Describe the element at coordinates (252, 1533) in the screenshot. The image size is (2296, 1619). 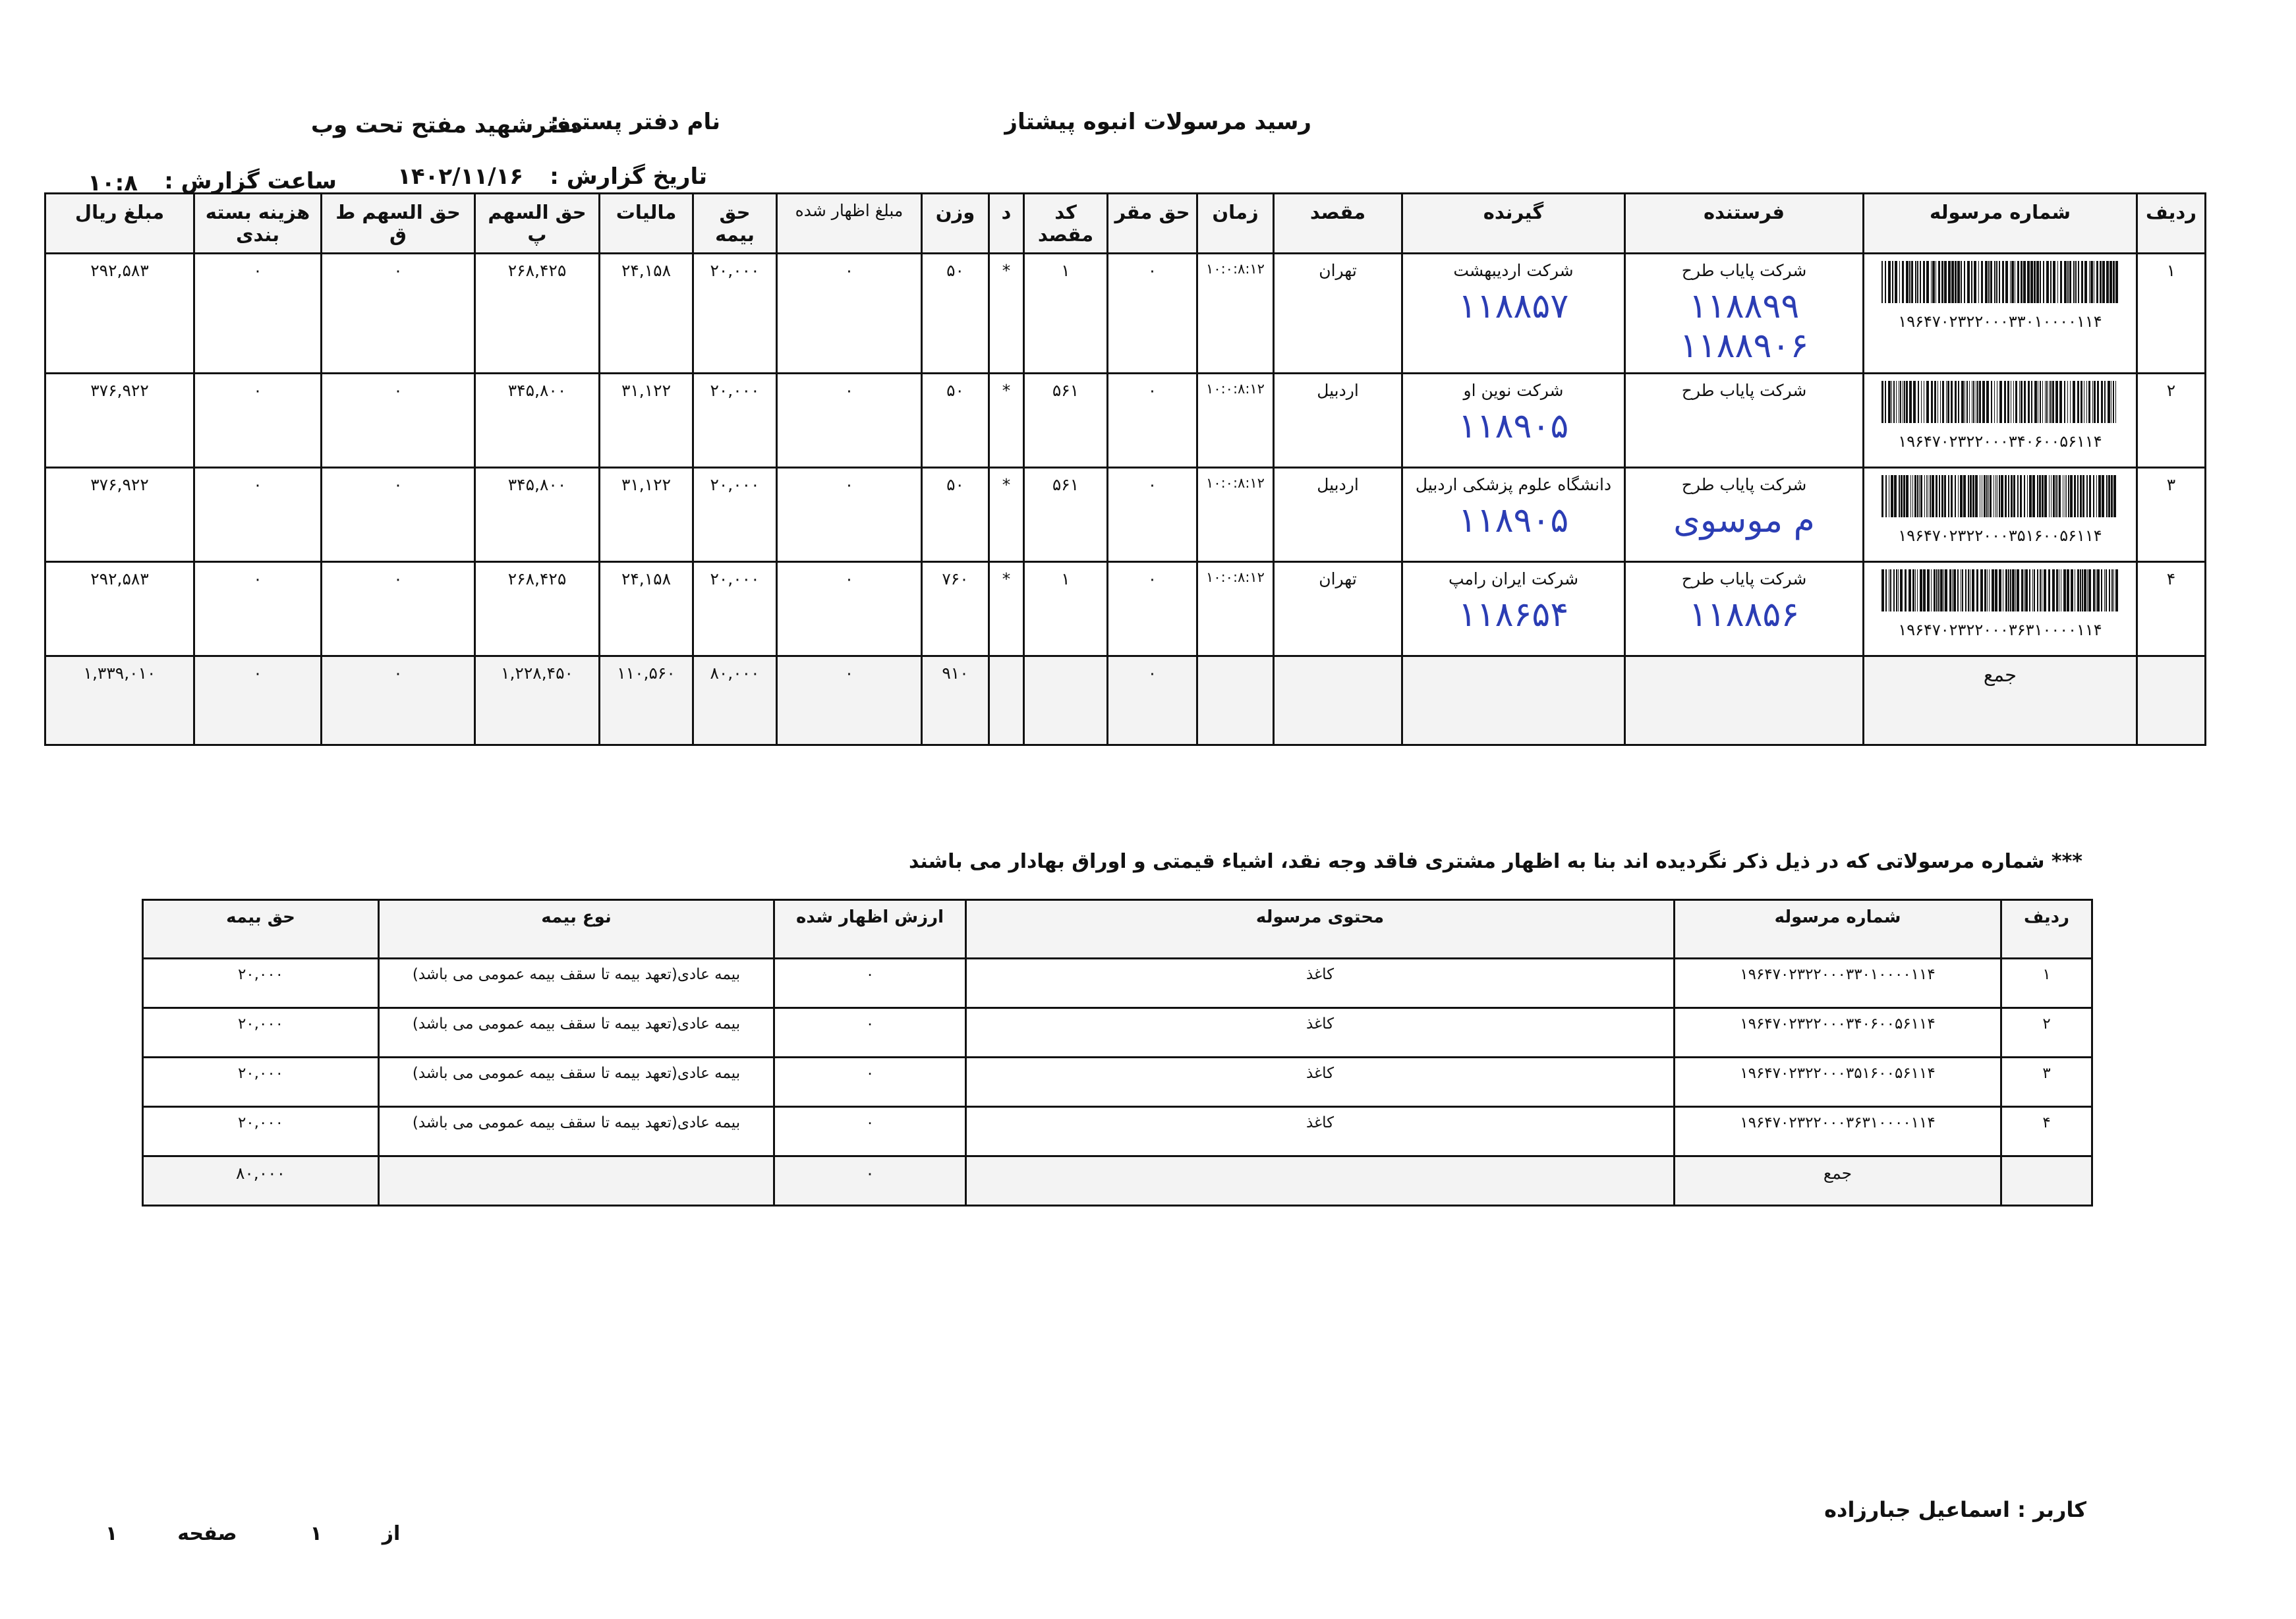
I see `page-indicator: ۱ از ۱ صفحه` at that location.